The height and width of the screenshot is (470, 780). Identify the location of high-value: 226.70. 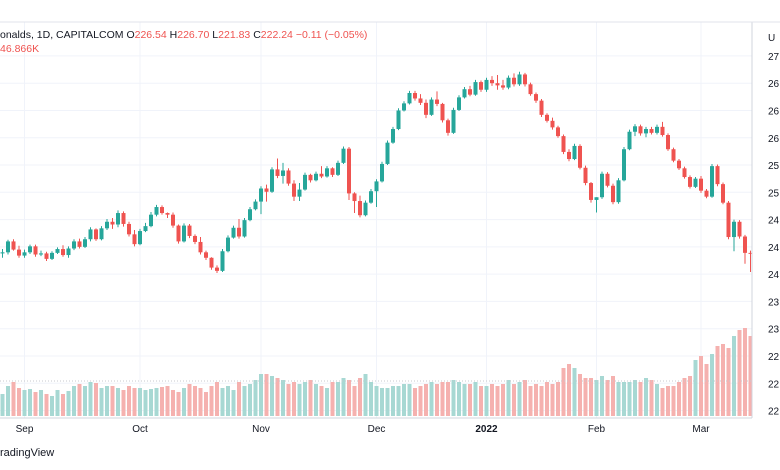
(193, 35).